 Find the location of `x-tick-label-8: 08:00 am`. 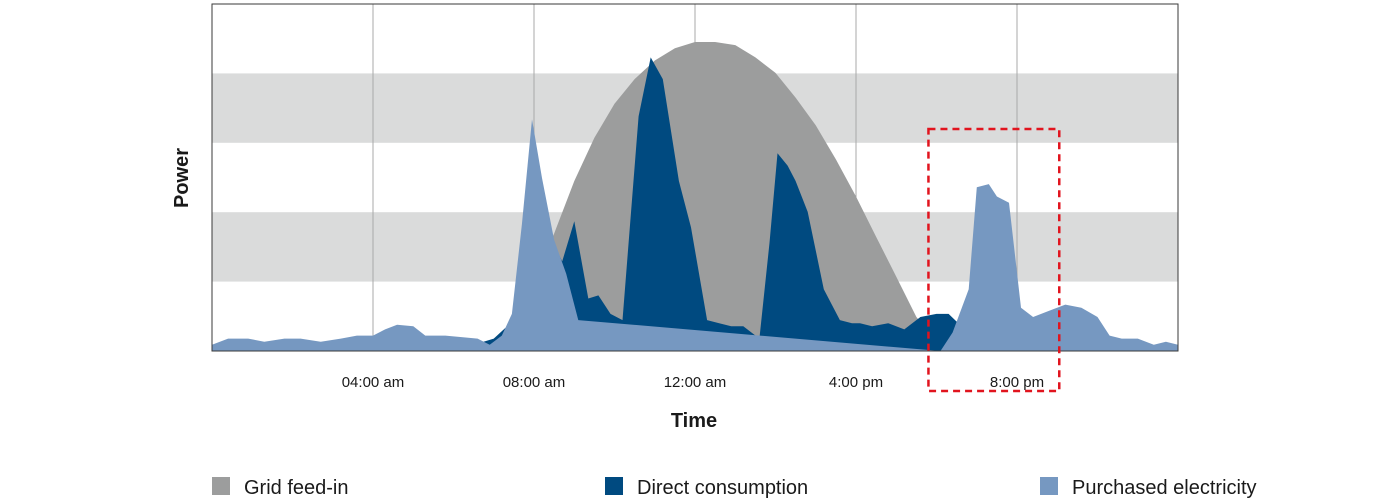

x-tick-label-8: 08:00 am is located at coordinates (534, 382).